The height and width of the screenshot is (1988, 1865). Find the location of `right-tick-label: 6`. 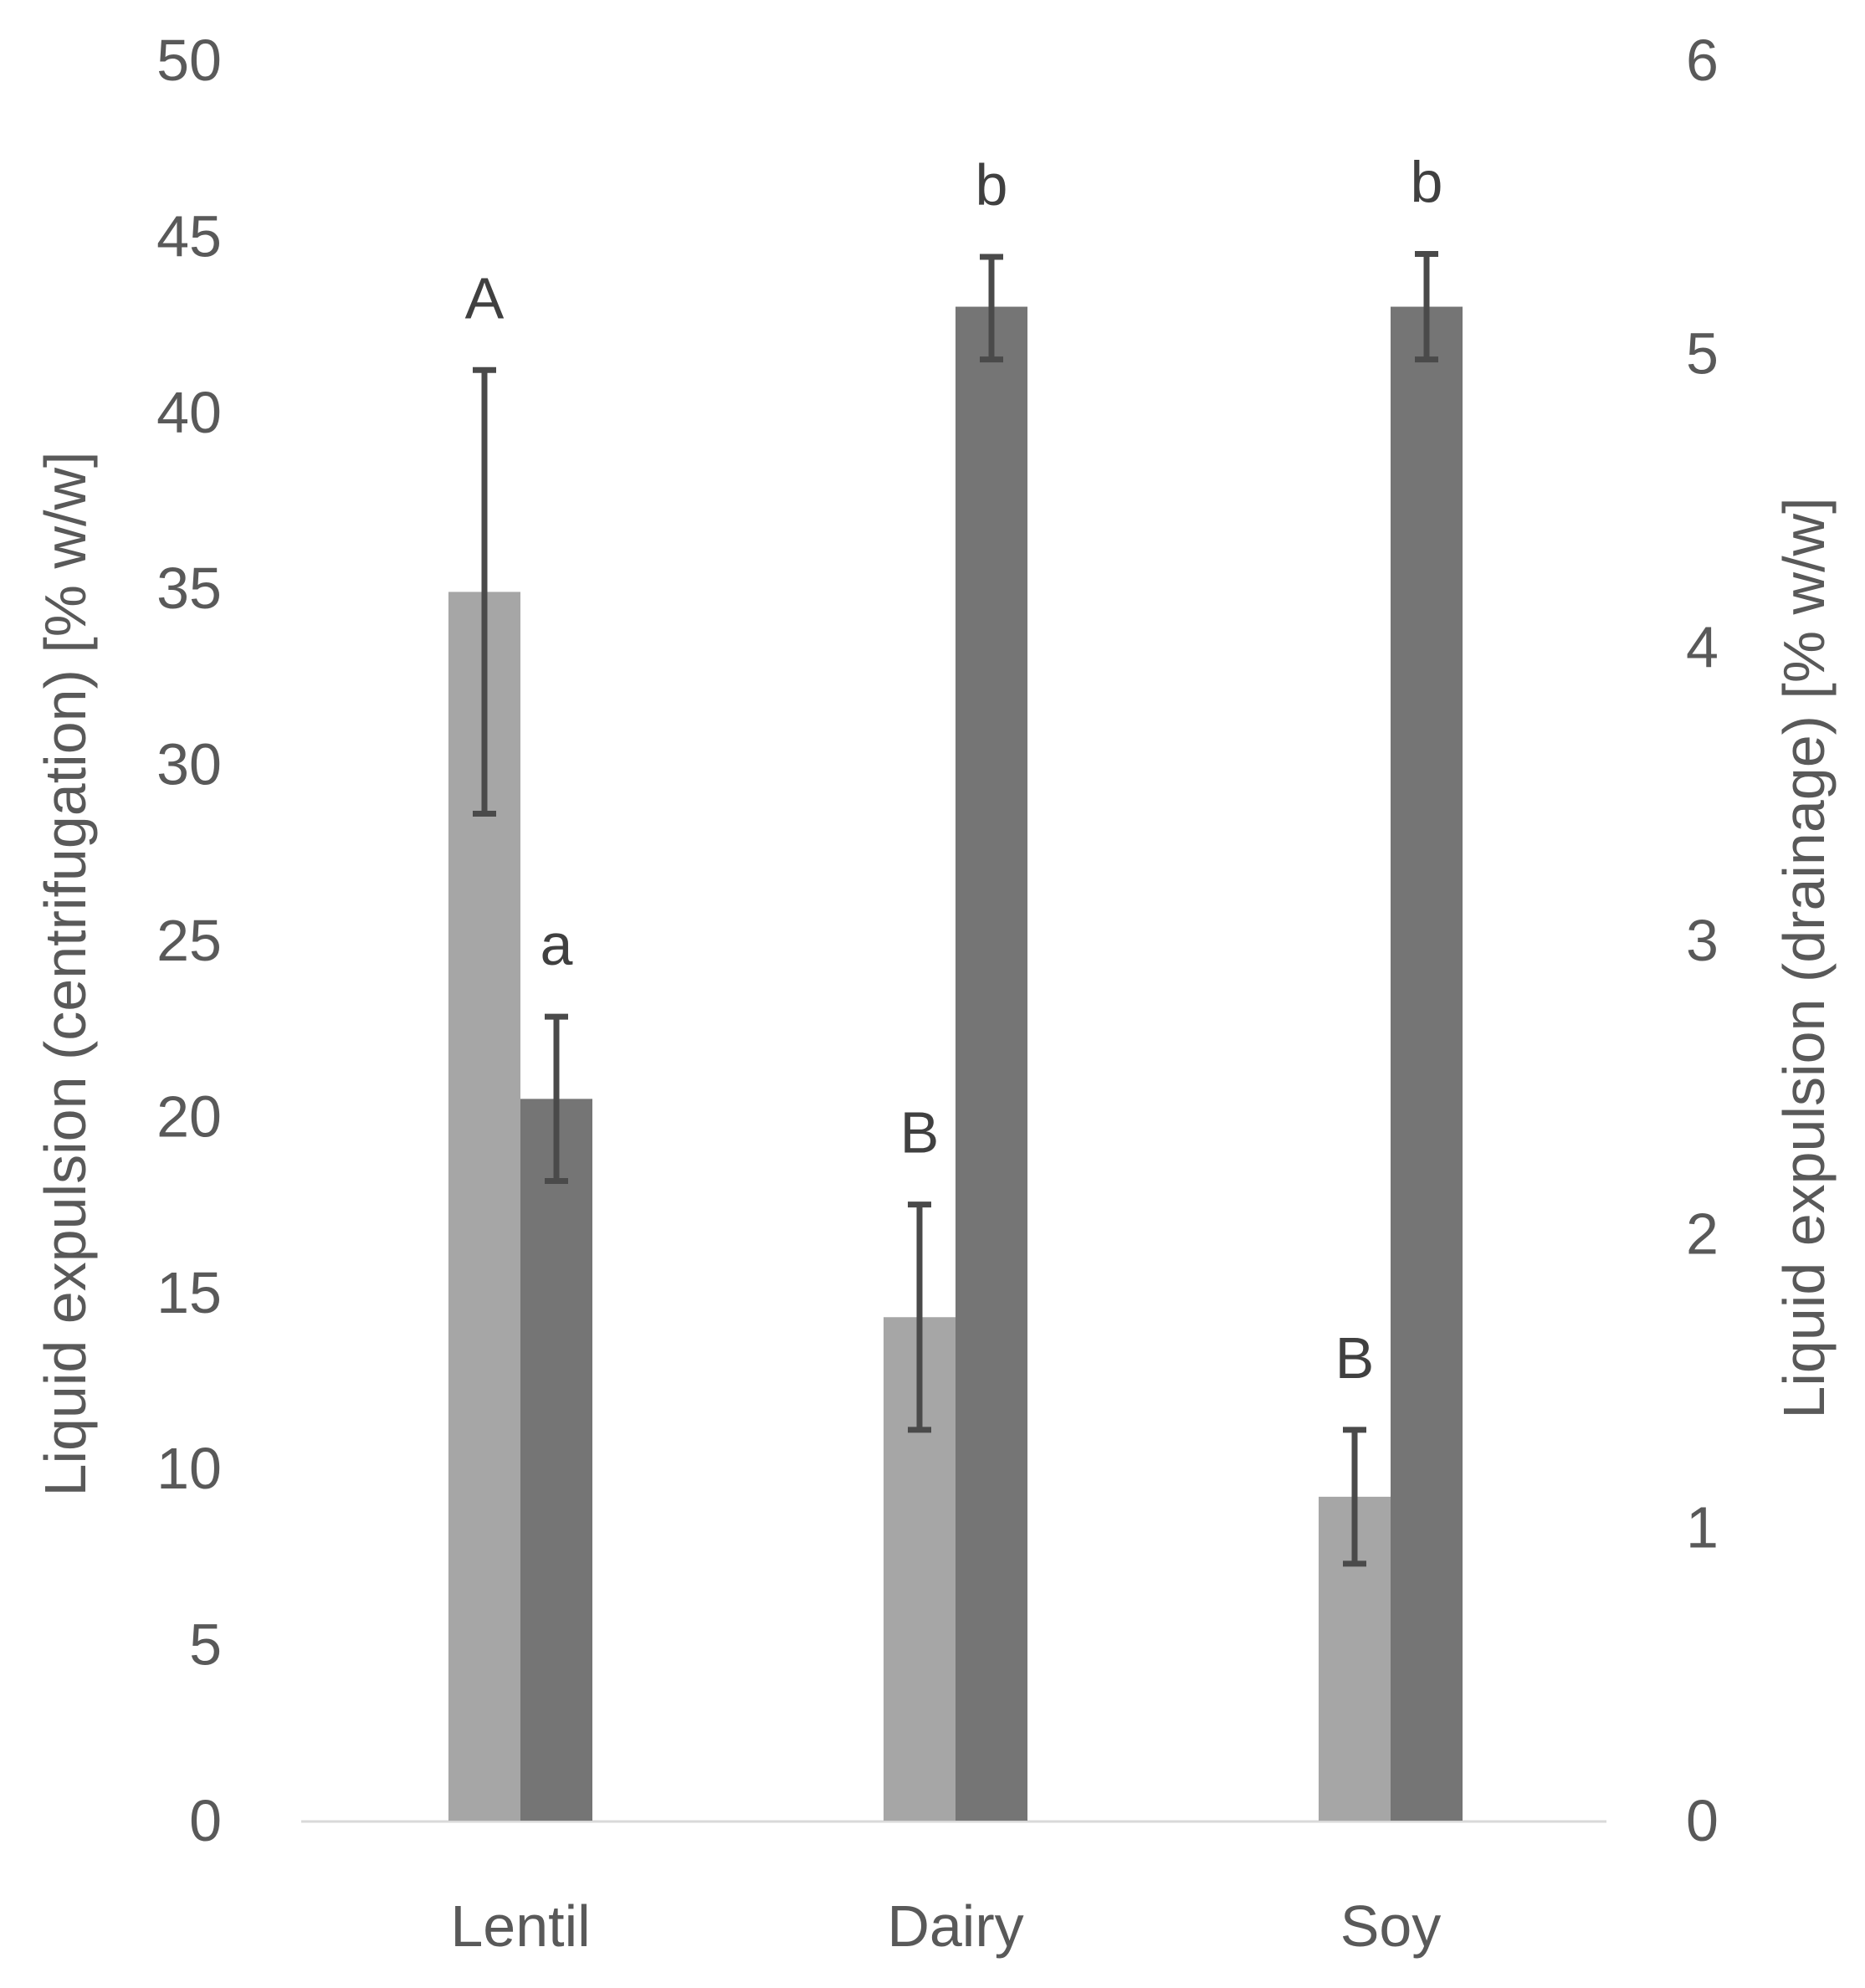

right-tick-label: 6 is located at coordinates (1703, 61).